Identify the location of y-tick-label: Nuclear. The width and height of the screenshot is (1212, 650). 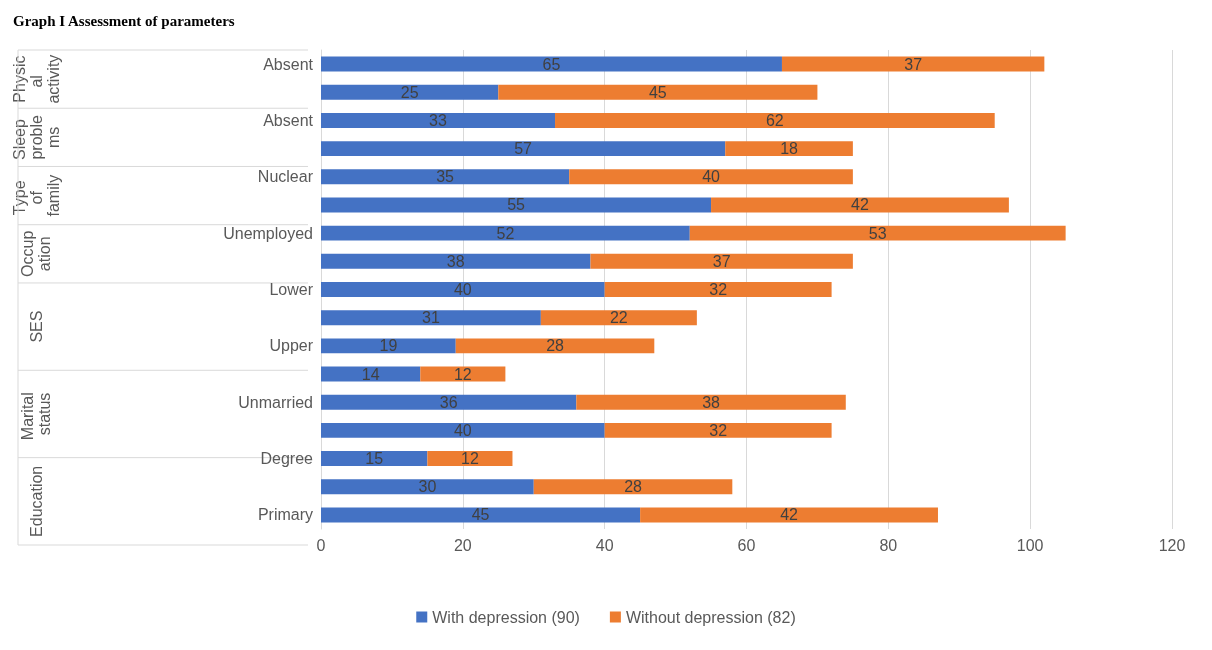
(285, 177).